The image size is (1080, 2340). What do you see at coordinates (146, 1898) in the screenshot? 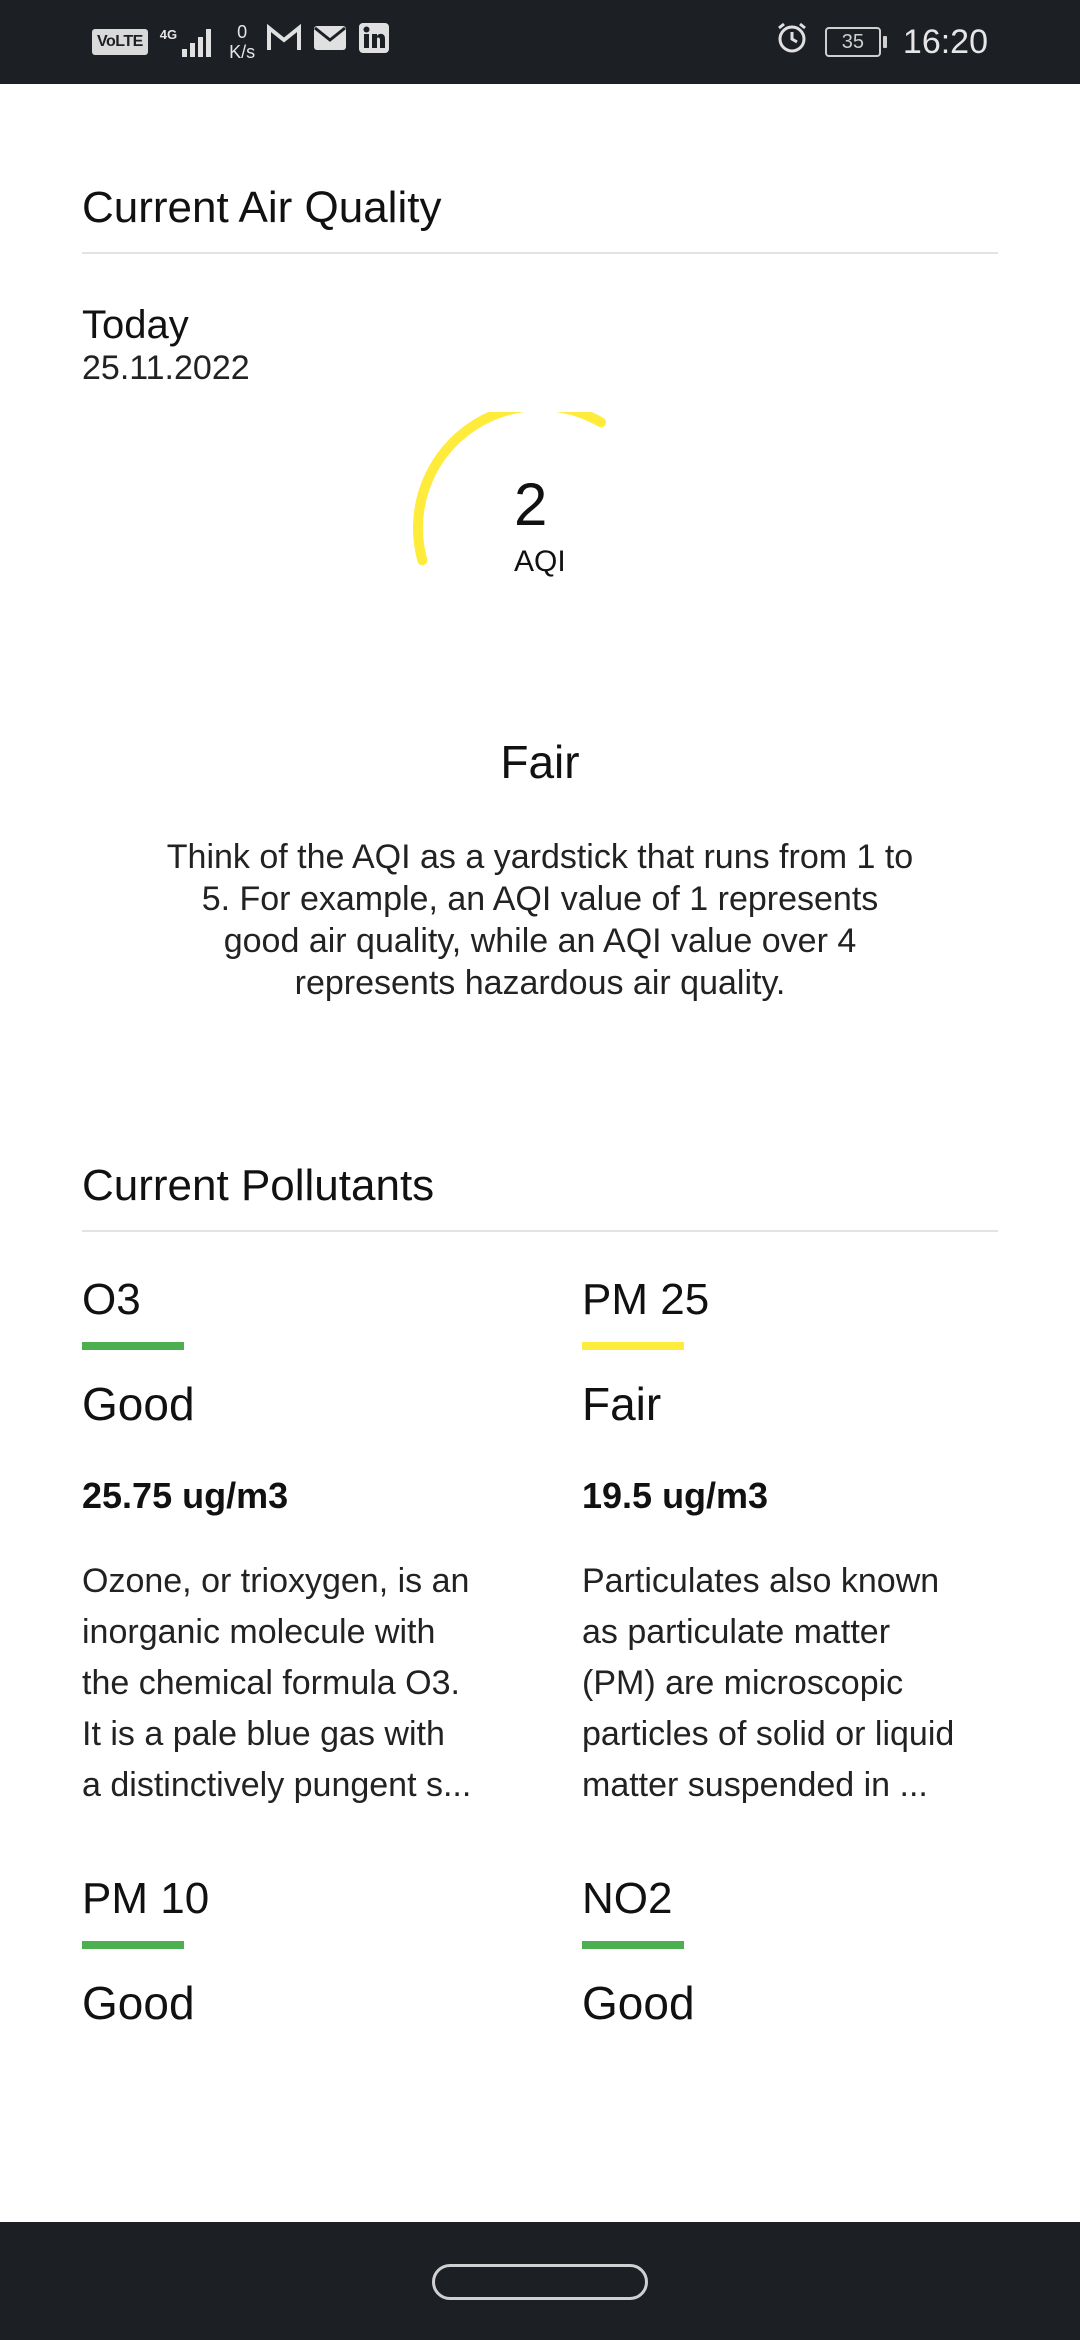
I see `pollutant-name: PM 10` at bounding box center [146, 1898].